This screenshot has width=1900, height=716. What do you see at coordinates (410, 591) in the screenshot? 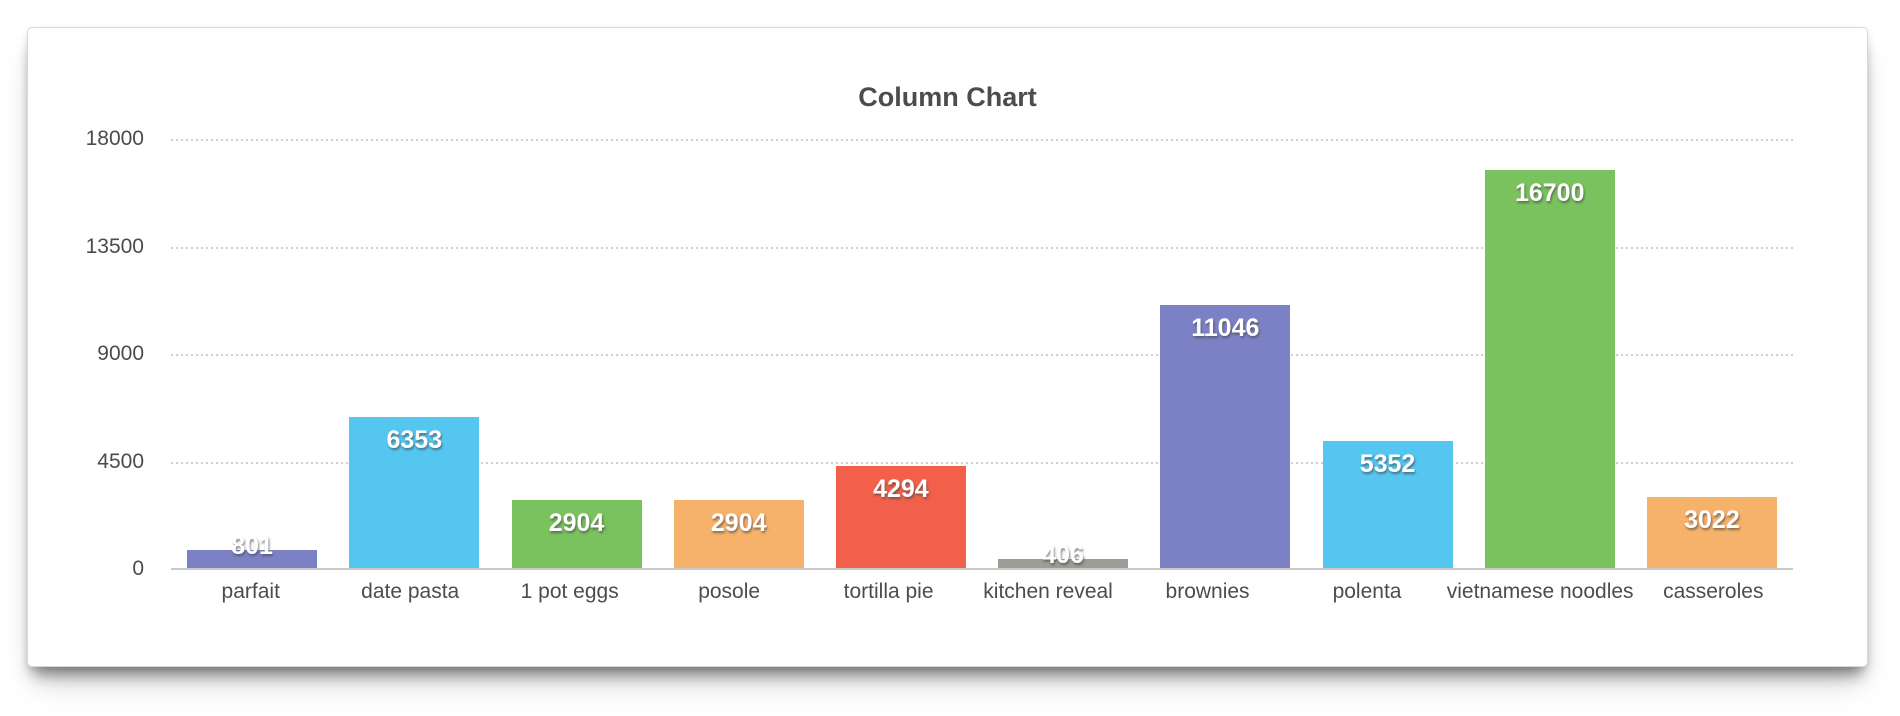
I see `x-axis-label-date-pasta: date pasta` at bounding box center [410, 591].